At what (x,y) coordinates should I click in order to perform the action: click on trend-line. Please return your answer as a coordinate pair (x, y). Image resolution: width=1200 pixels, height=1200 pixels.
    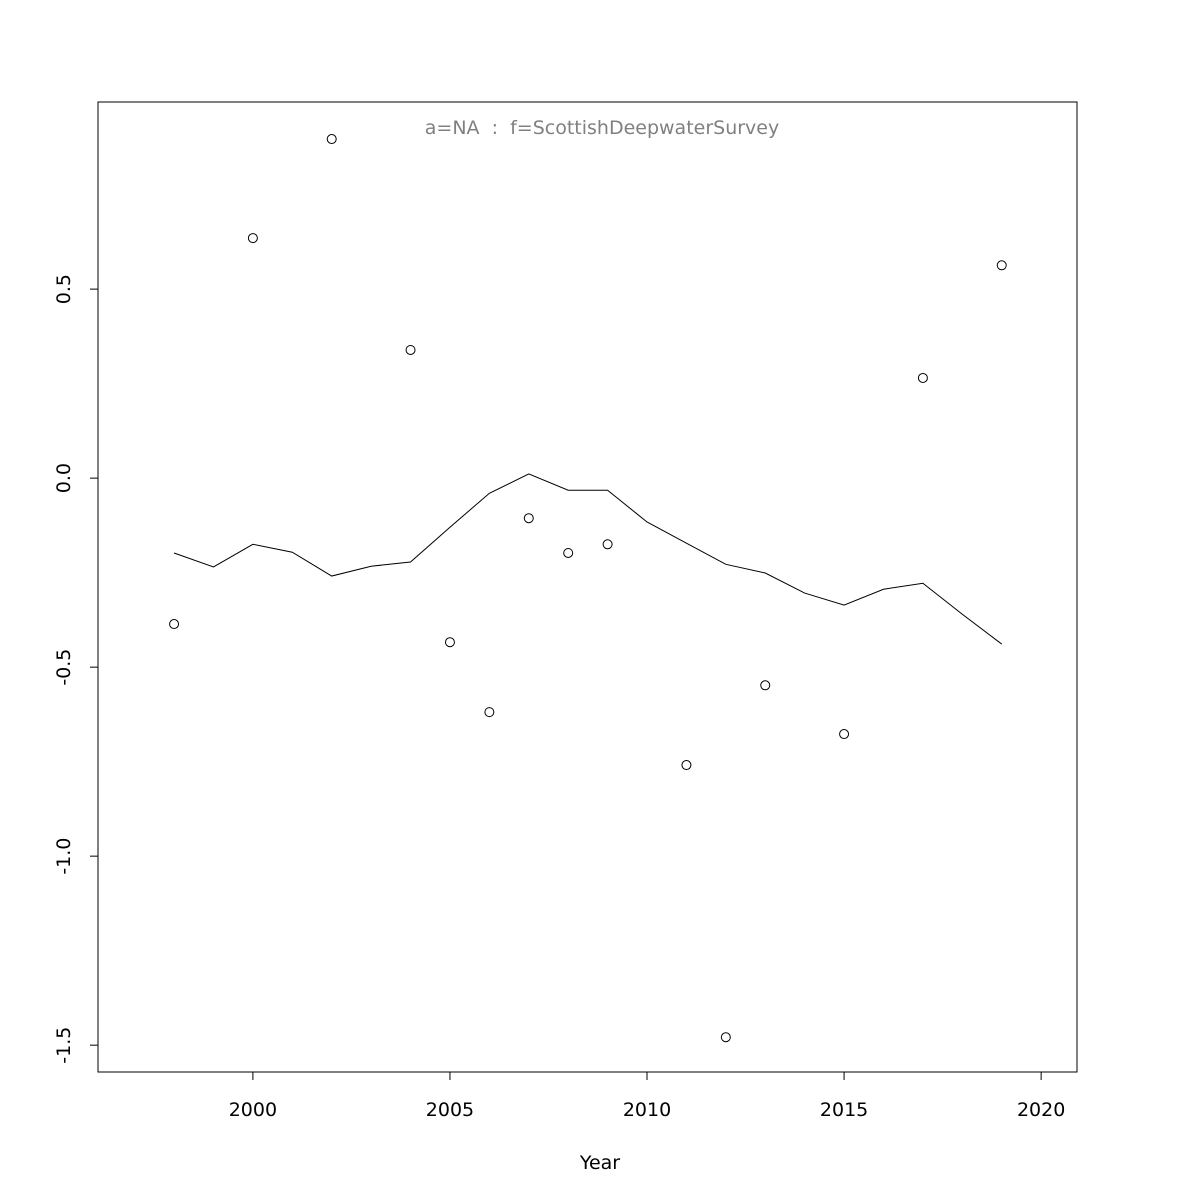
    Looking at the image, I should click on (588, 559).